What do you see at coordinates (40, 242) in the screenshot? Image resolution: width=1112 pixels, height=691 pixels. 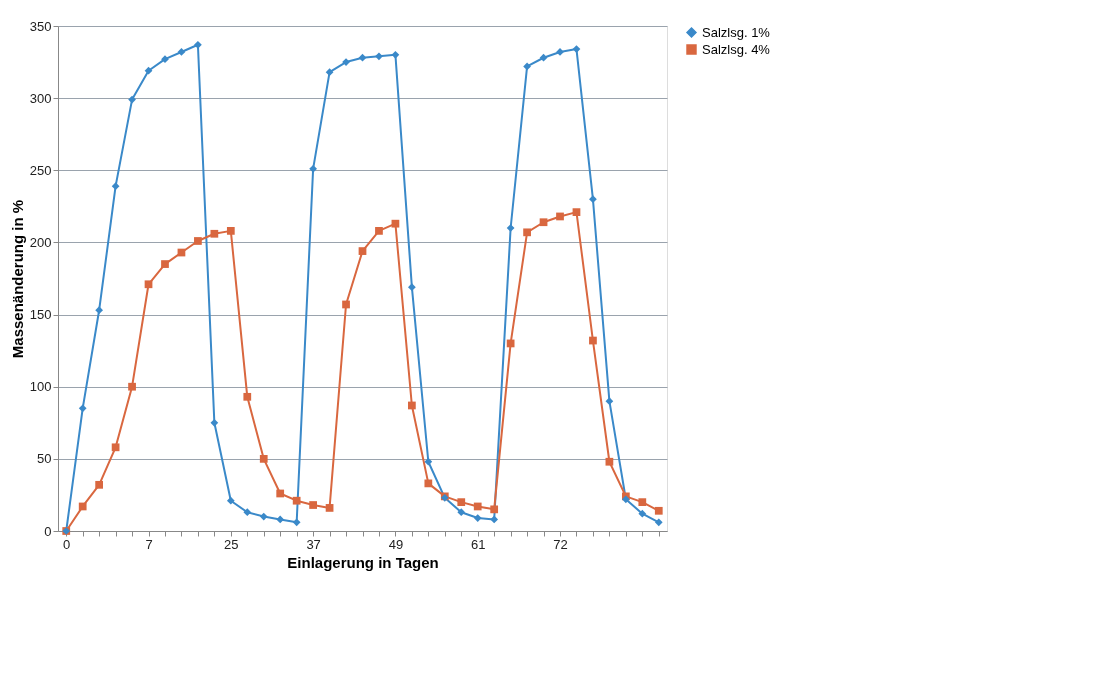 I see `y-tick-label: 200` at bounding box center [40, 242].